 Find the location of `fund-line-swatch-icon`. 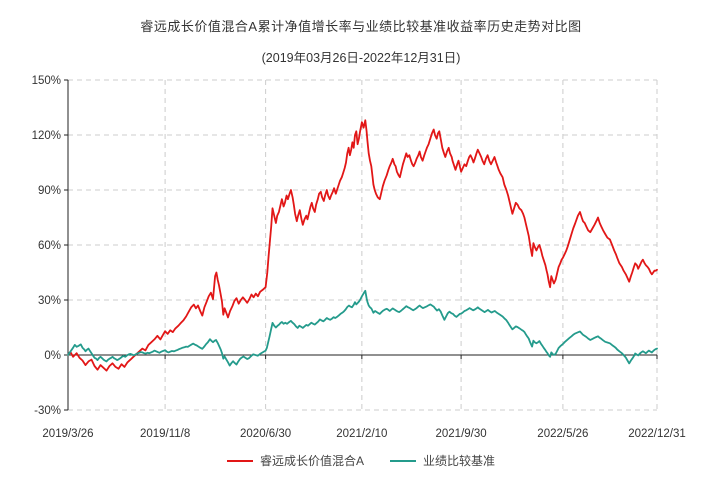

fund-line-swatch-icon is located at coordinates (239, 460).